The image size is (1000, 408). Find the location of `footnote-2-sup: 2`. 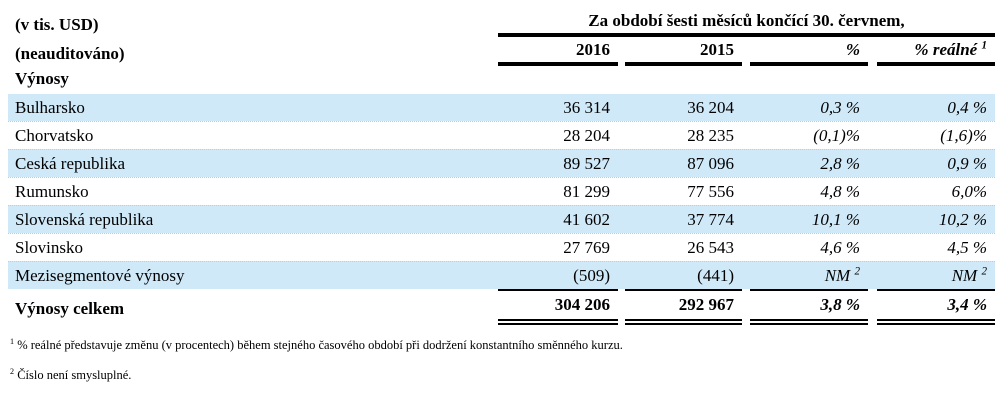

footnote-2-sup: 2 is located at coordinates (12, 371).